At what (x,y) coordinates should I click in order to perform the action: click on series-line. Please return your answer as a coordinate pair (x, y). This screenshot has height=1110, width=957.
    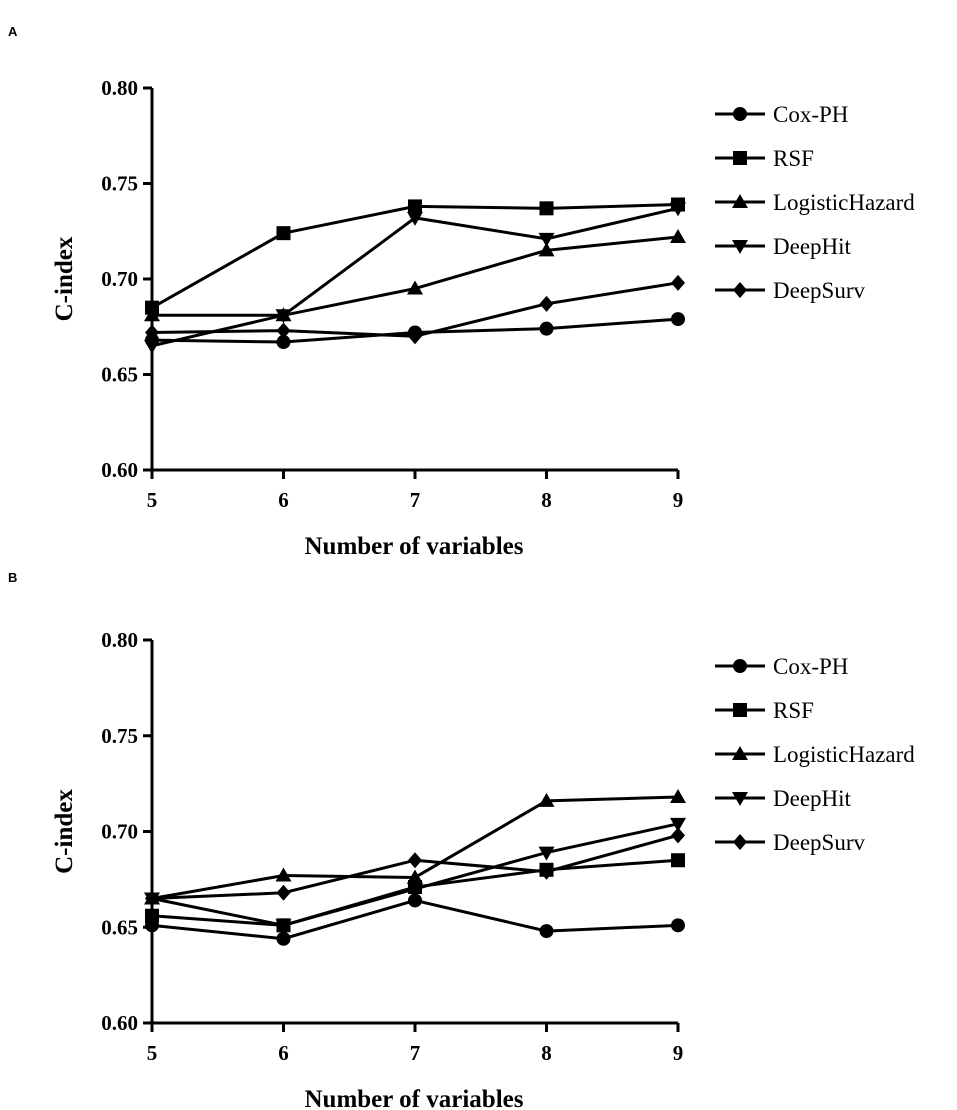
    Looking at the image, I should click on (415, 276).